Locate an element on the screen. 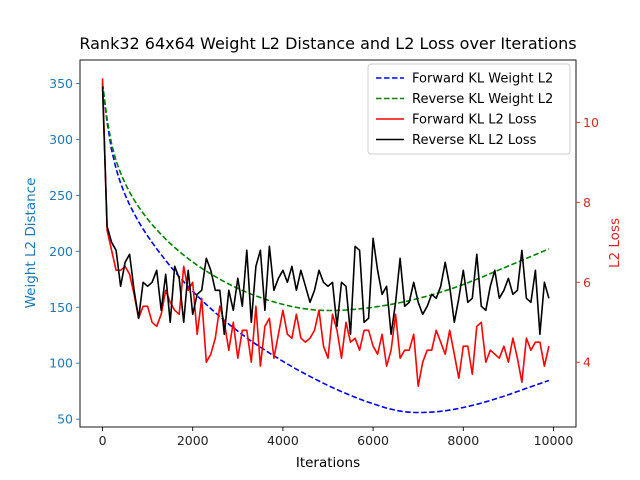  left-y-tick-label: 150 is located at coordinates (61, 307).